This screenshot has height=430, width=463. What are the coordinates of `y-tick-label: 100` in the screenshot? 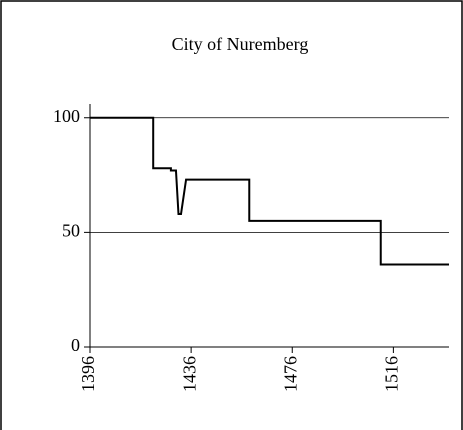 It's located at (66, 116).